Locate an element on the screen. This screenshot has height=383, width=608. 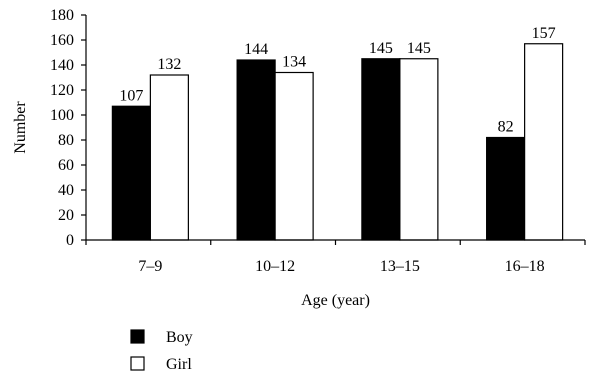
y-tick-label: 140 is located at coordinates (62, 65).